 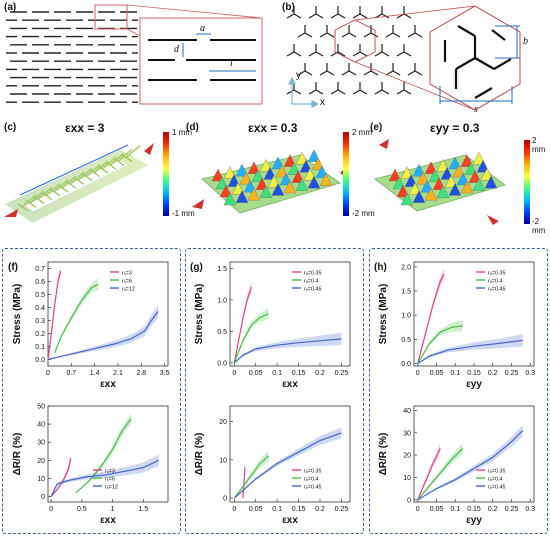 I want to click on colorbar-c-max: 1 mm, so click(x=182, y=132).